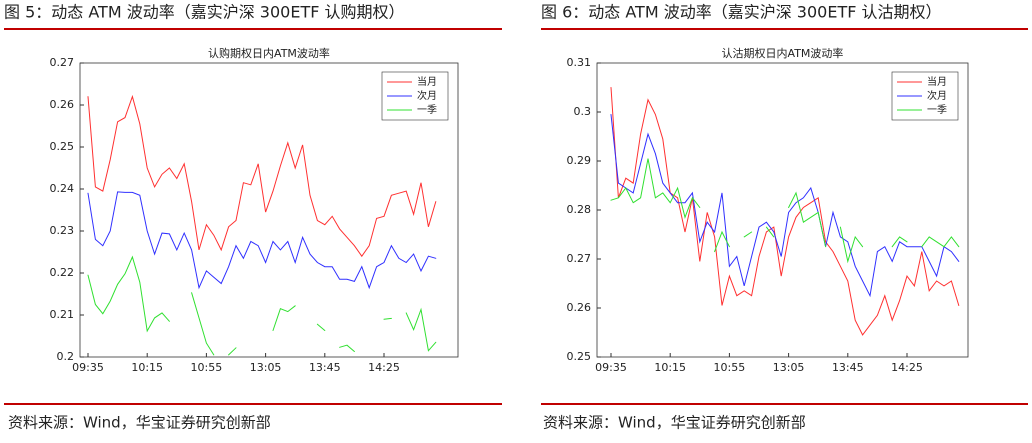 The image size is (1032, 443). What do you see at coordinates (204, 12) in the screenshot?
I see `figure-caption: 图 5：动态 ATM 波动率（嘉实沪深 300ETF 认购期权）` at bounding box center [204, 12].